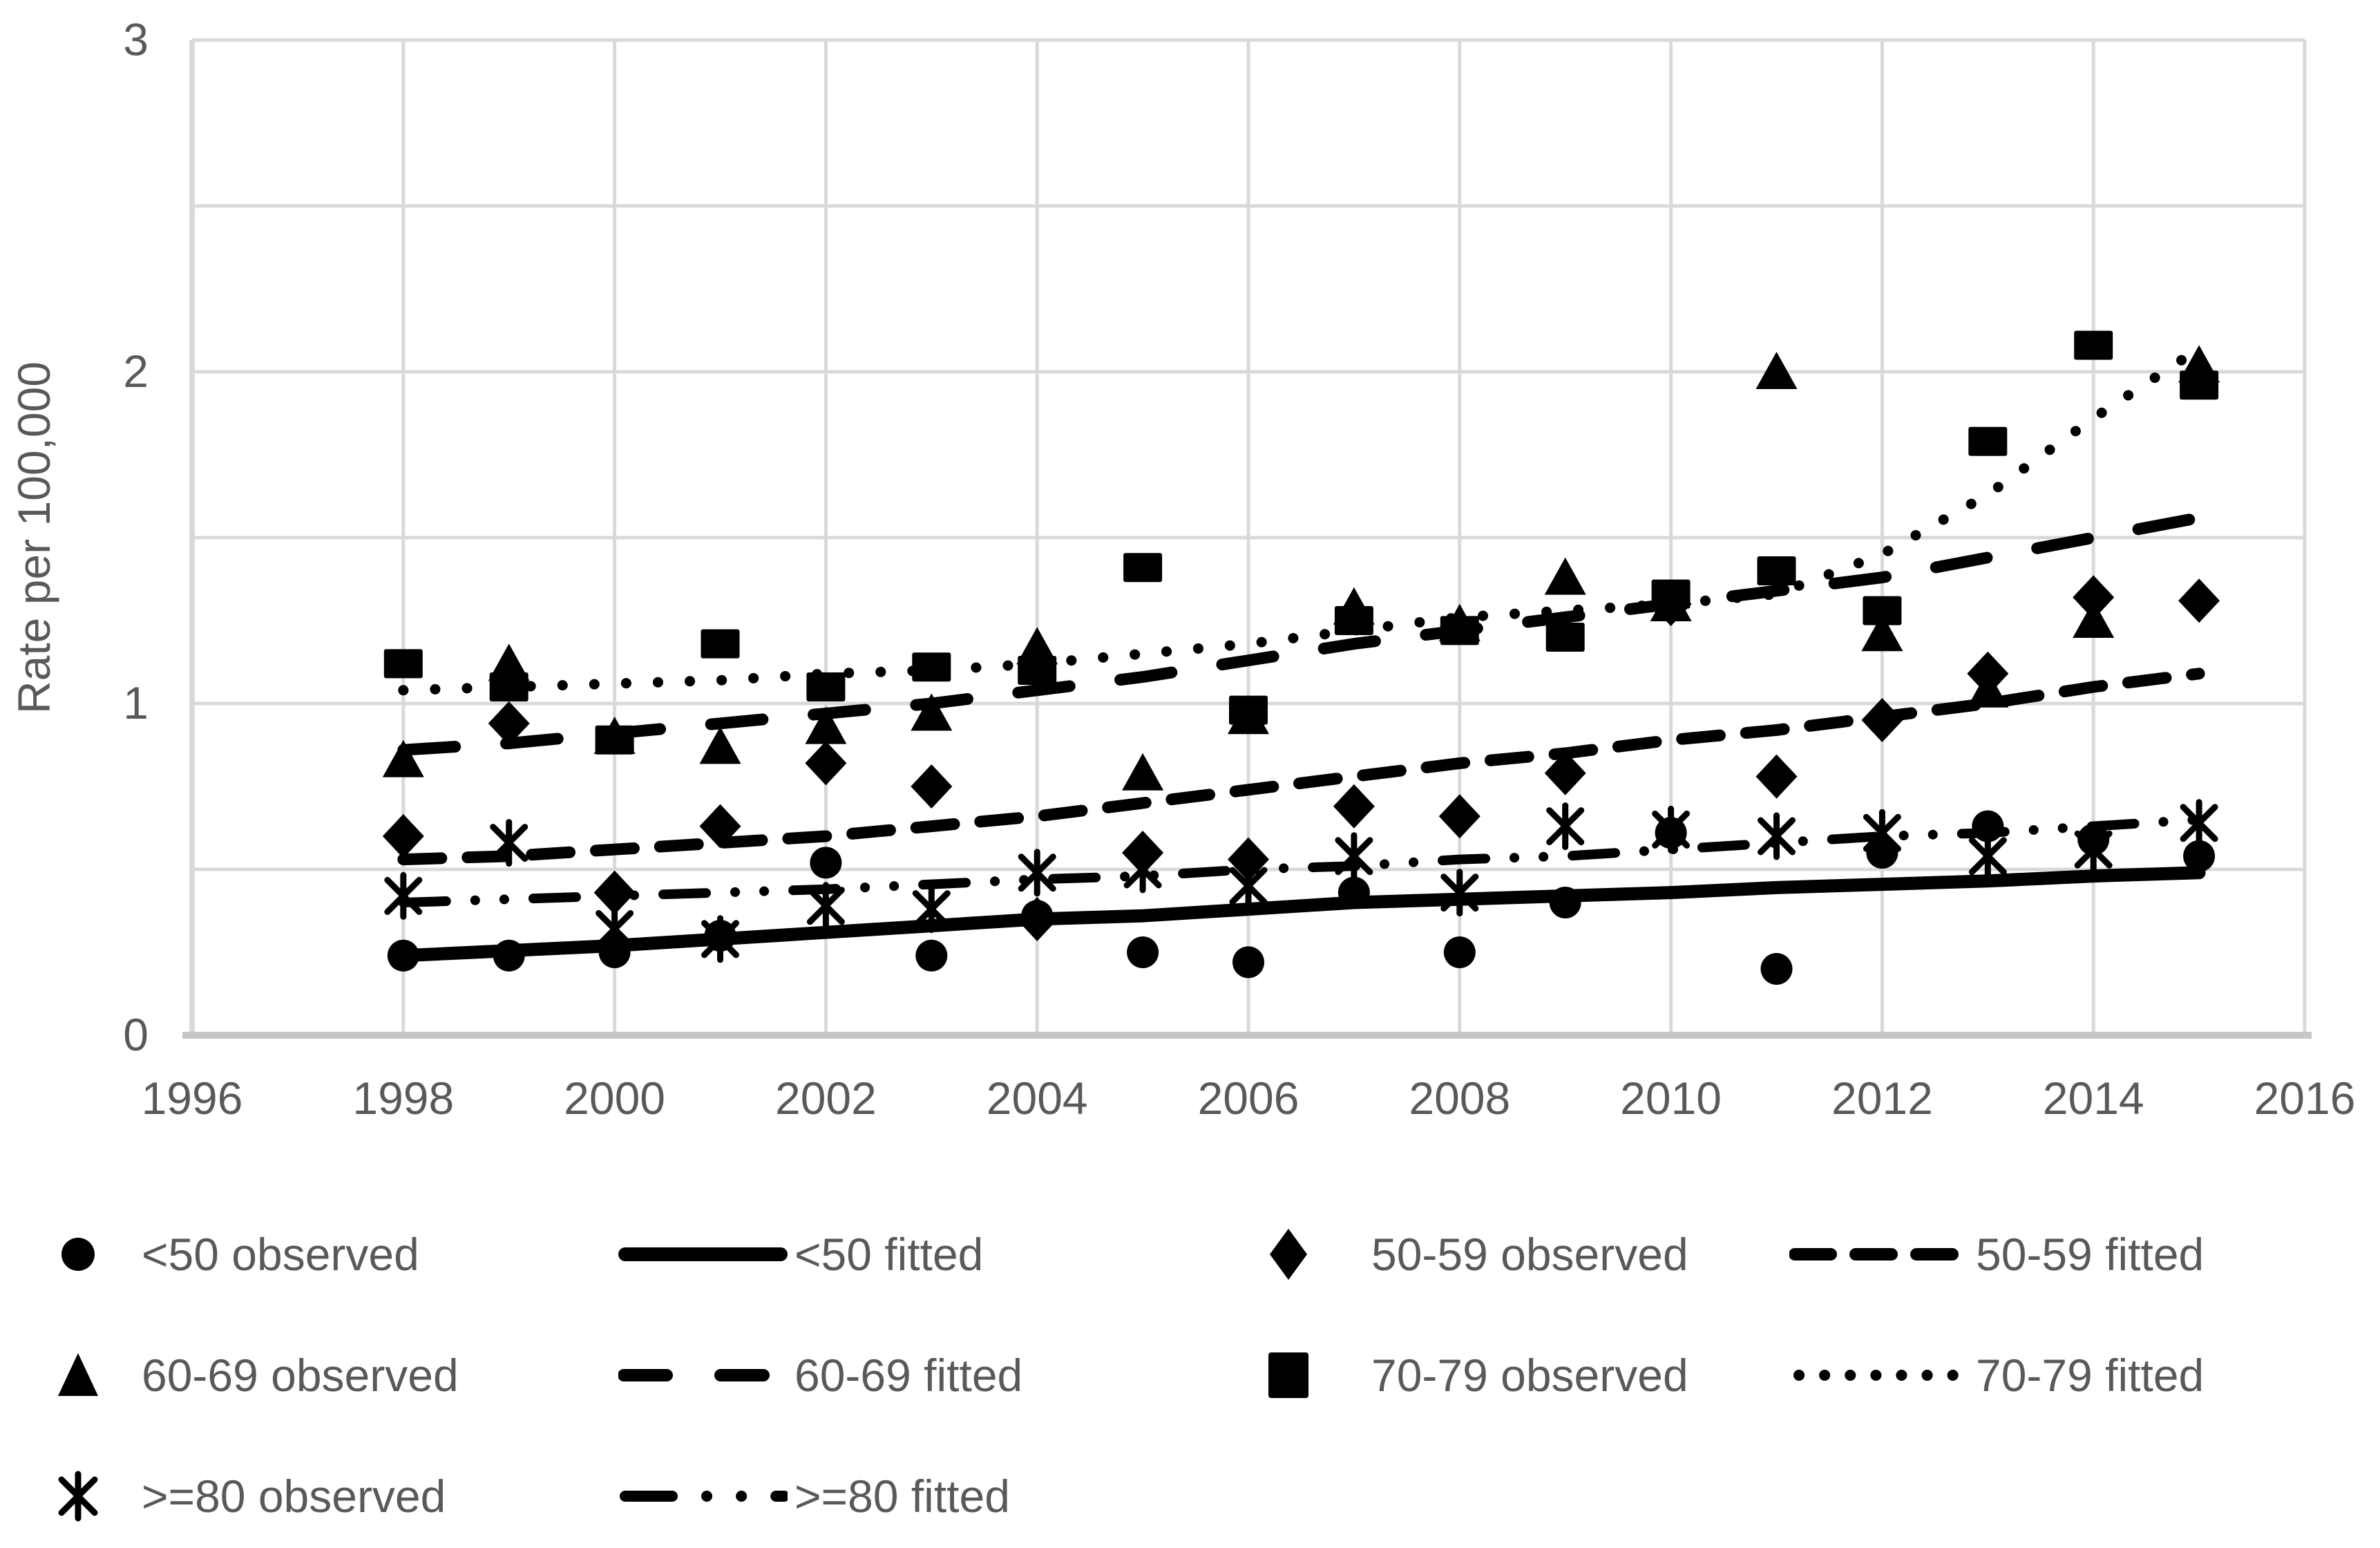 The width and height of the screenshot is (2380, 1548). What do you see at coordinates (1882, 1098) in the screenshot?
I see `svg-text: 2012` at bounding box center [1882, 1098].